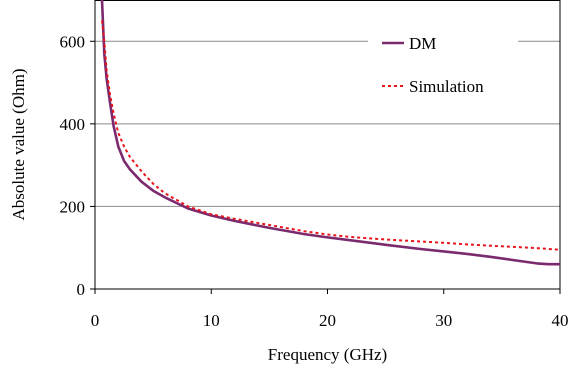 The image size is (572, 376). Describe the element at coordinates (211, 320) in the screenshot. I see `x-tick-label: 10` at that location.